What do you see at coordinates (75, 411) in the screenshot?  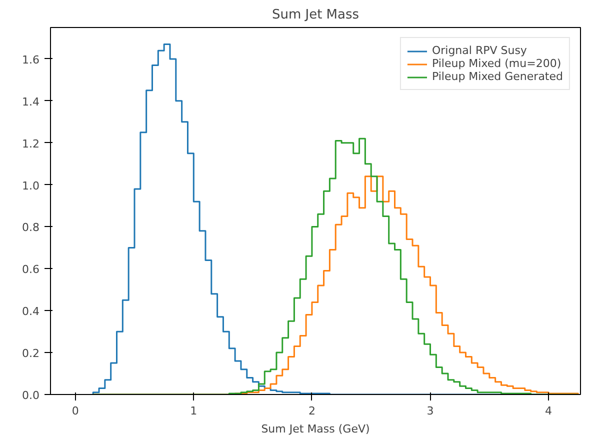 I see `x-tick-label: 0` at bounding box center [75, 411].